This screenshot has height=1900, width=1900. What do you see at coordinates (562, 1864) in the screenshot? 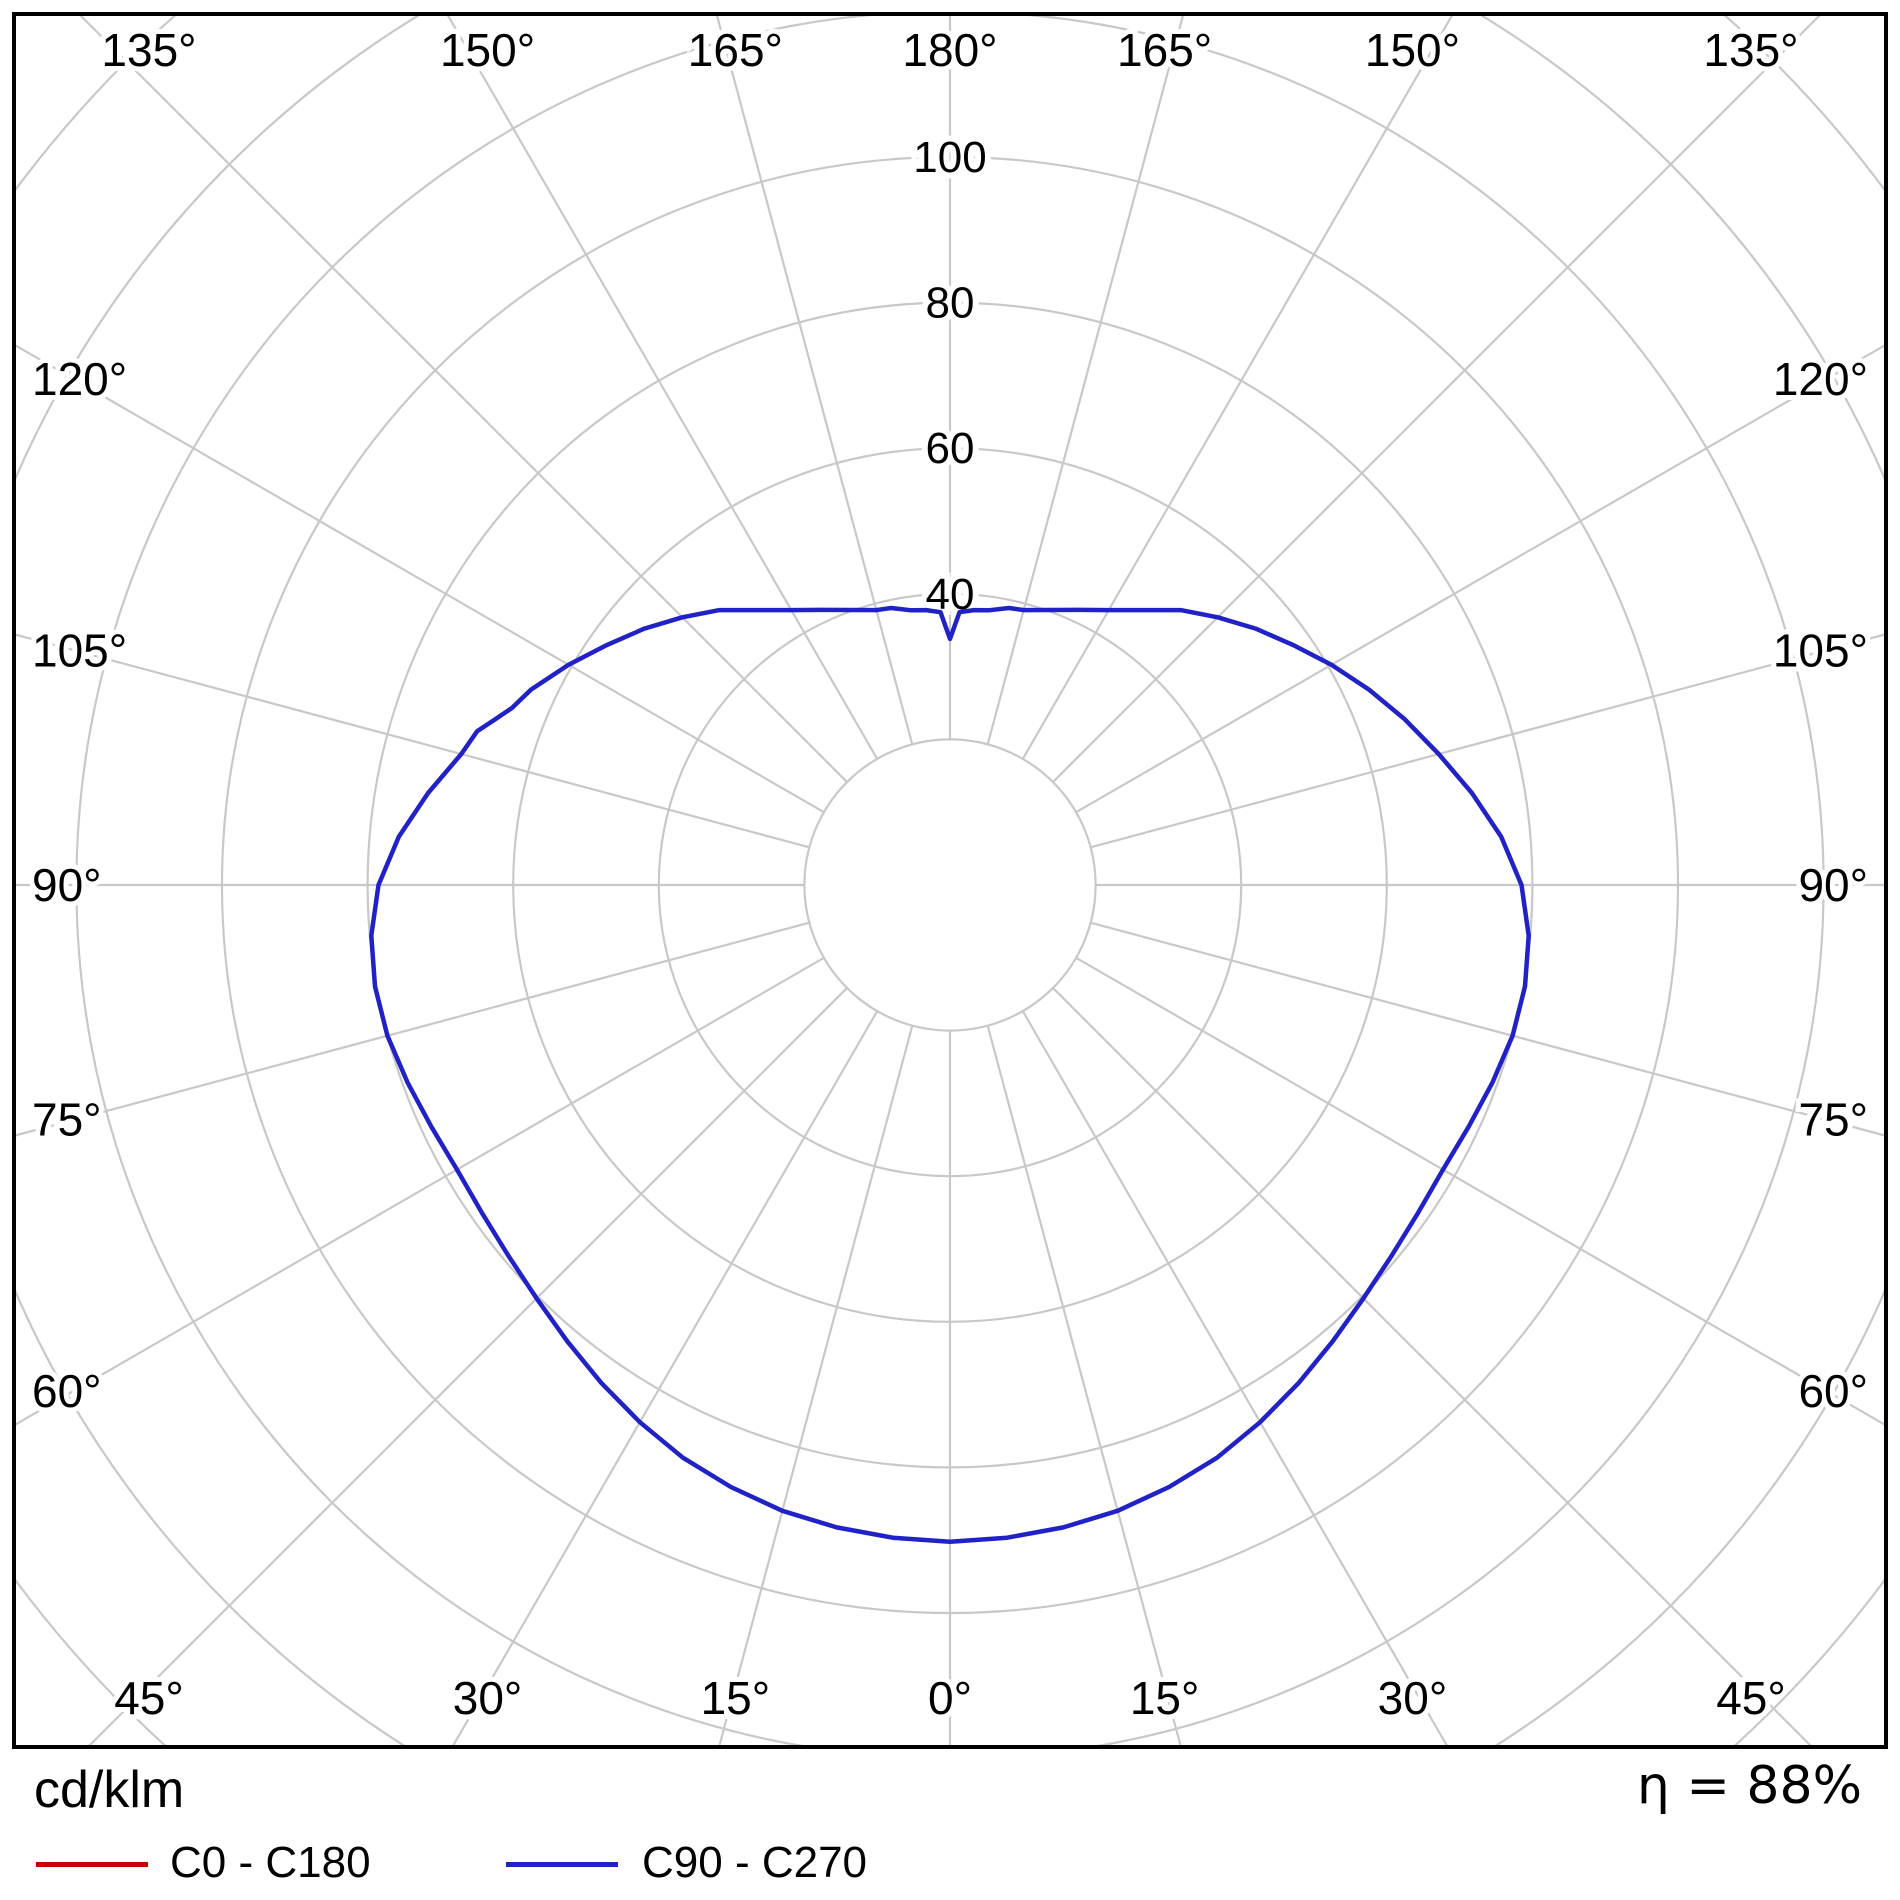
I see `legend-line-c90-c270` at bounding box center [562, 1864].